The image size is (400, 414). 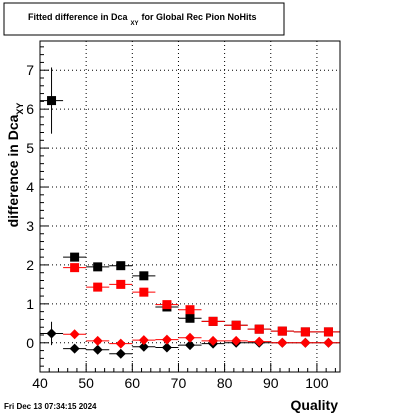 What do you see at coordinates (15, 165) in the screenshot?
I see `y-axis-label: difference in DcaXY` at bounding box center [15, 165].